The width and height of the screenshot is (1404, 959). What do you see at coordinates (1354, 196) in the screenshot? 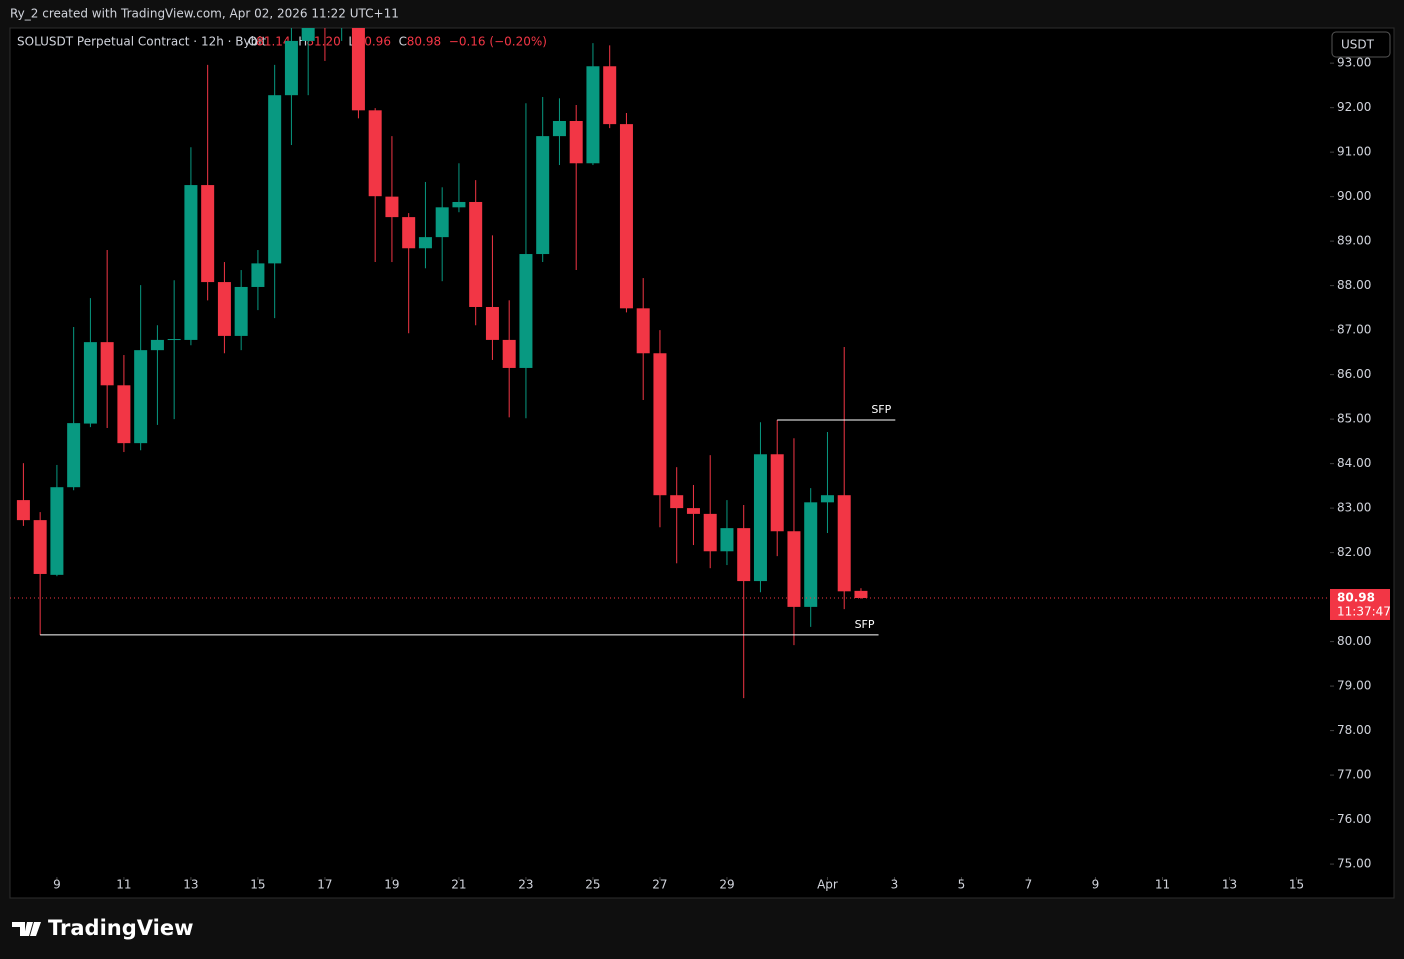
I see `y-tick-label: 90.00` at bounding box center [1354, 196].